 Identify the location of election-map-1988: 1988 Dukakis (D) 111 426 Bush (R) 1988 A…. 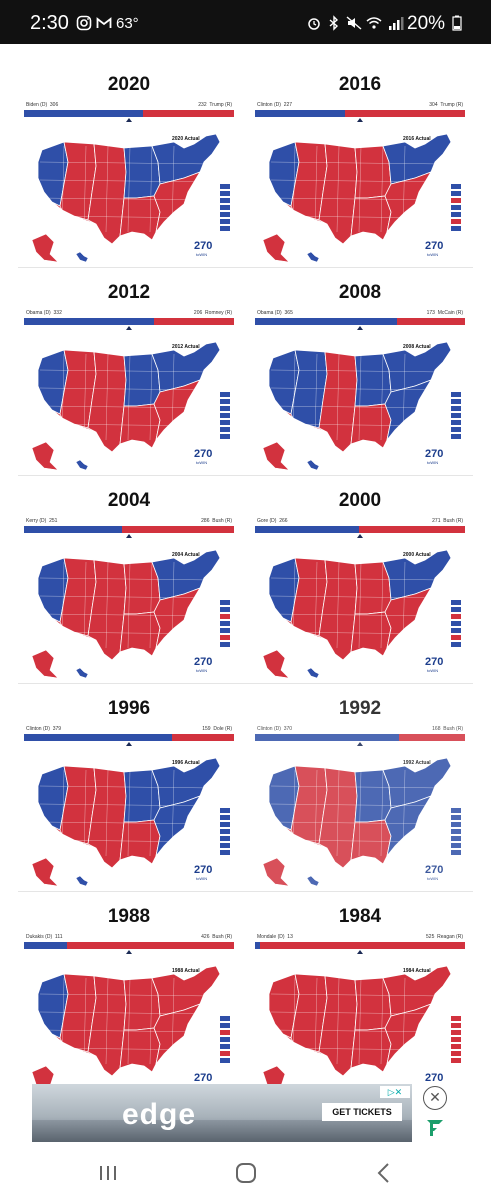
(129, 995).